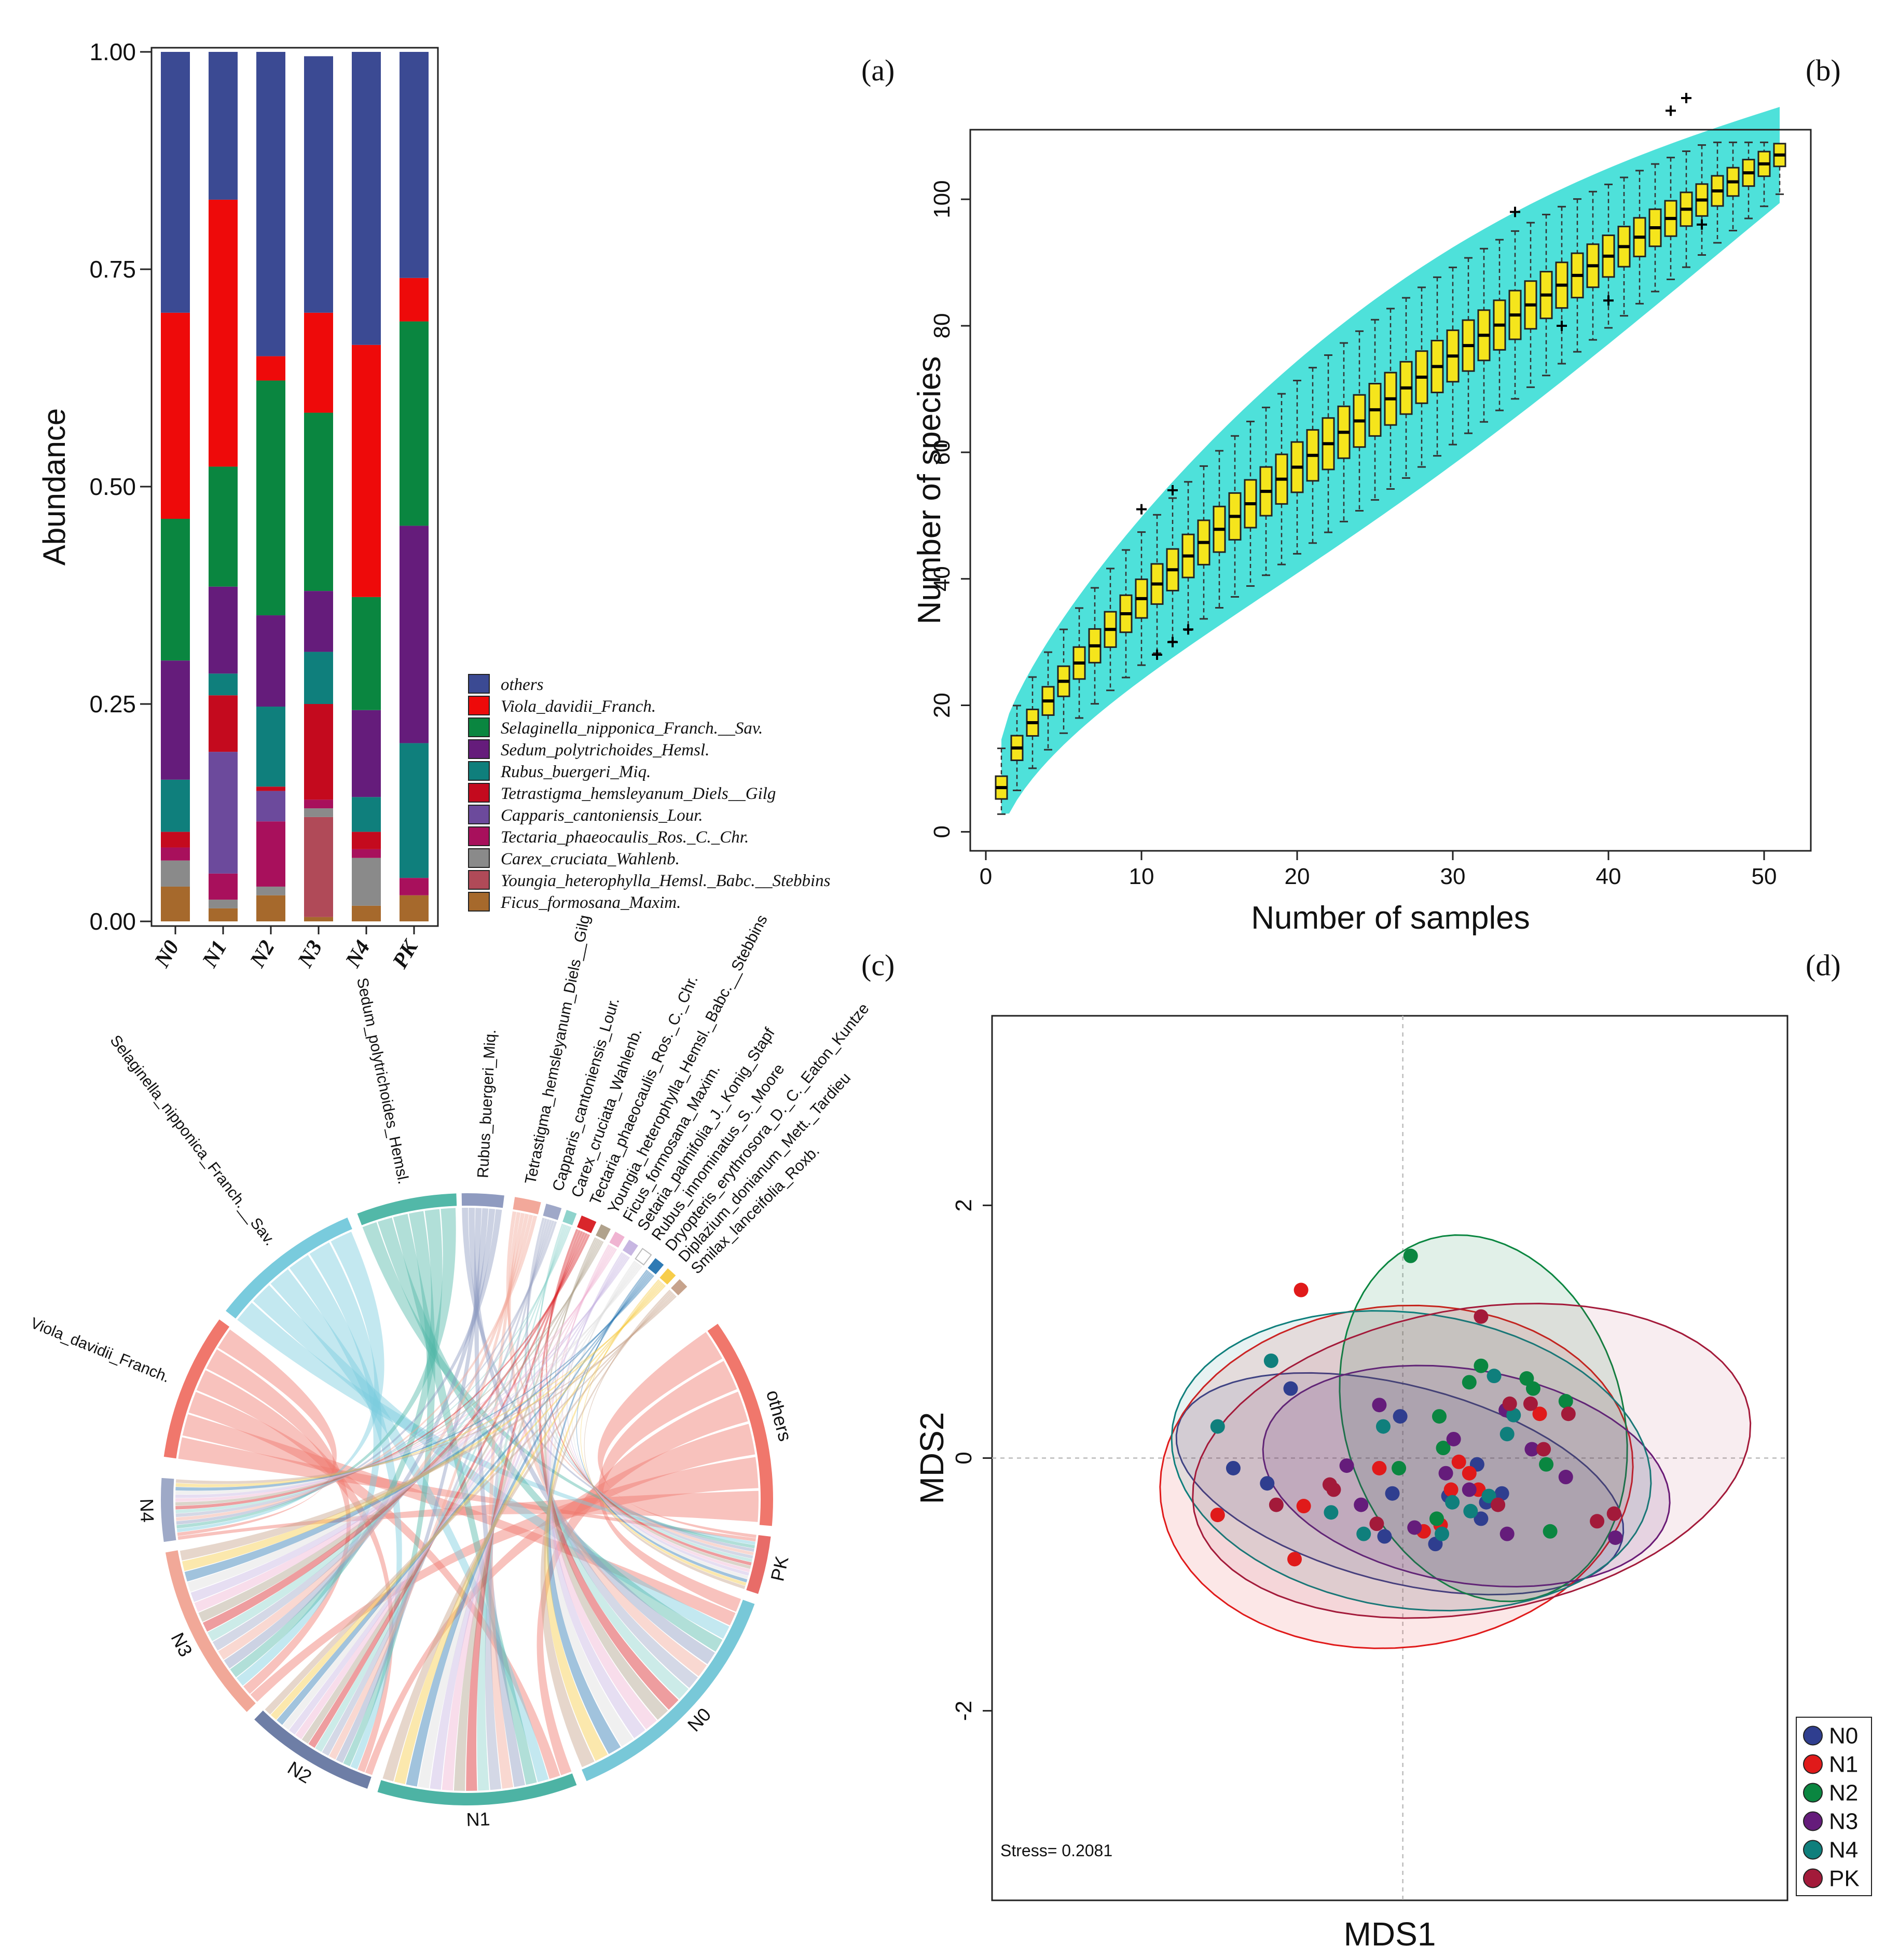 This screenshot has width=1885, height=1960. I want to click on y-tick-label: 2, so click(963, 1205).